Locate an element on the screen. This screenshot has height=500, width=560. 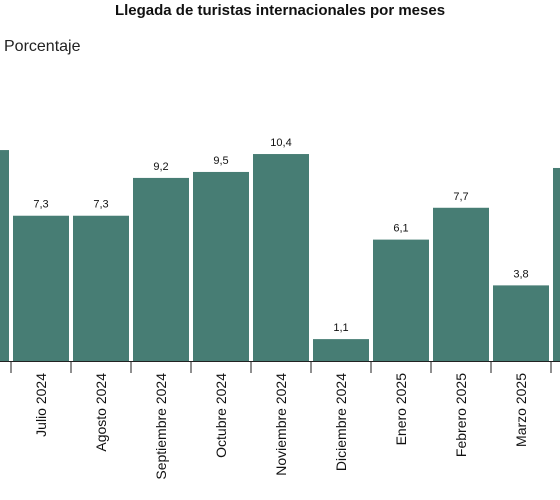
x-tick-label: Noviembre 2024 is located at coordinates (281, 424).